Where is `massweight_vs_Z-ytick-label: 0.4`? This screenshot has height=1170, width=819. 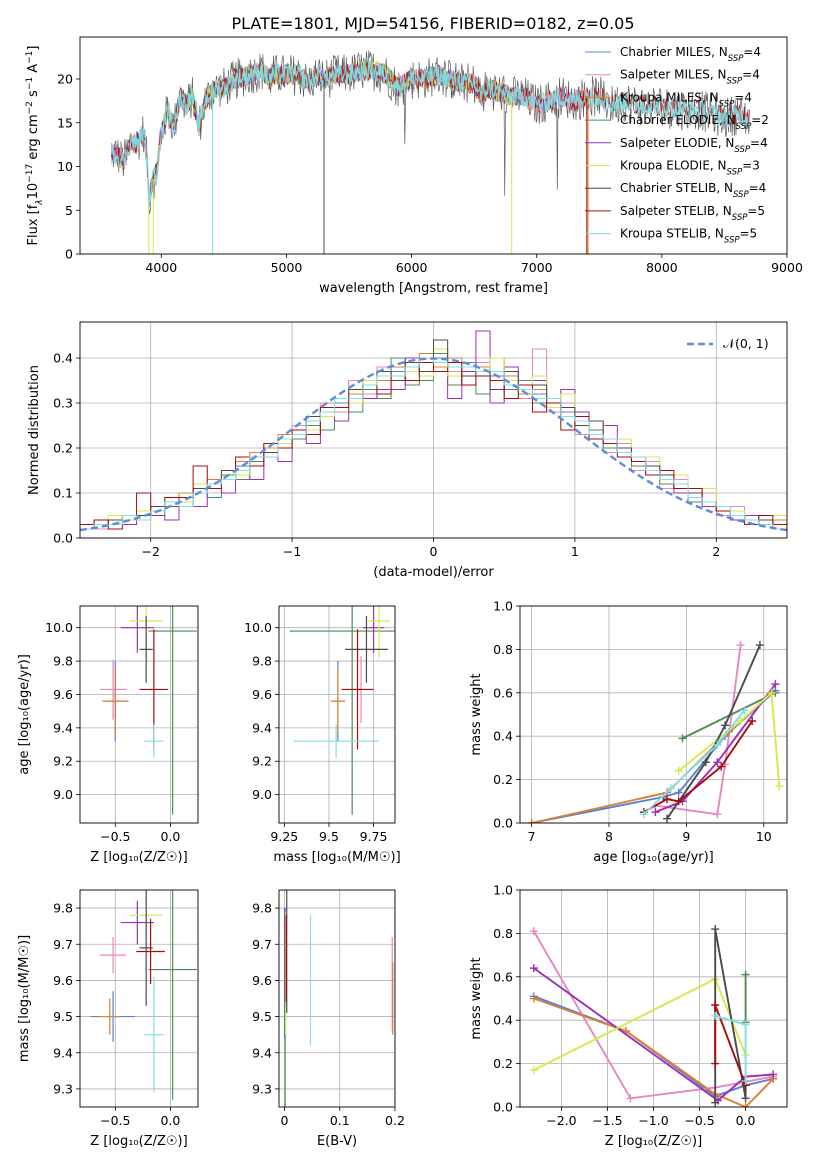 massweight_vs_Z-ytick-label: 0.4 is located at coordinates (503, 1020).